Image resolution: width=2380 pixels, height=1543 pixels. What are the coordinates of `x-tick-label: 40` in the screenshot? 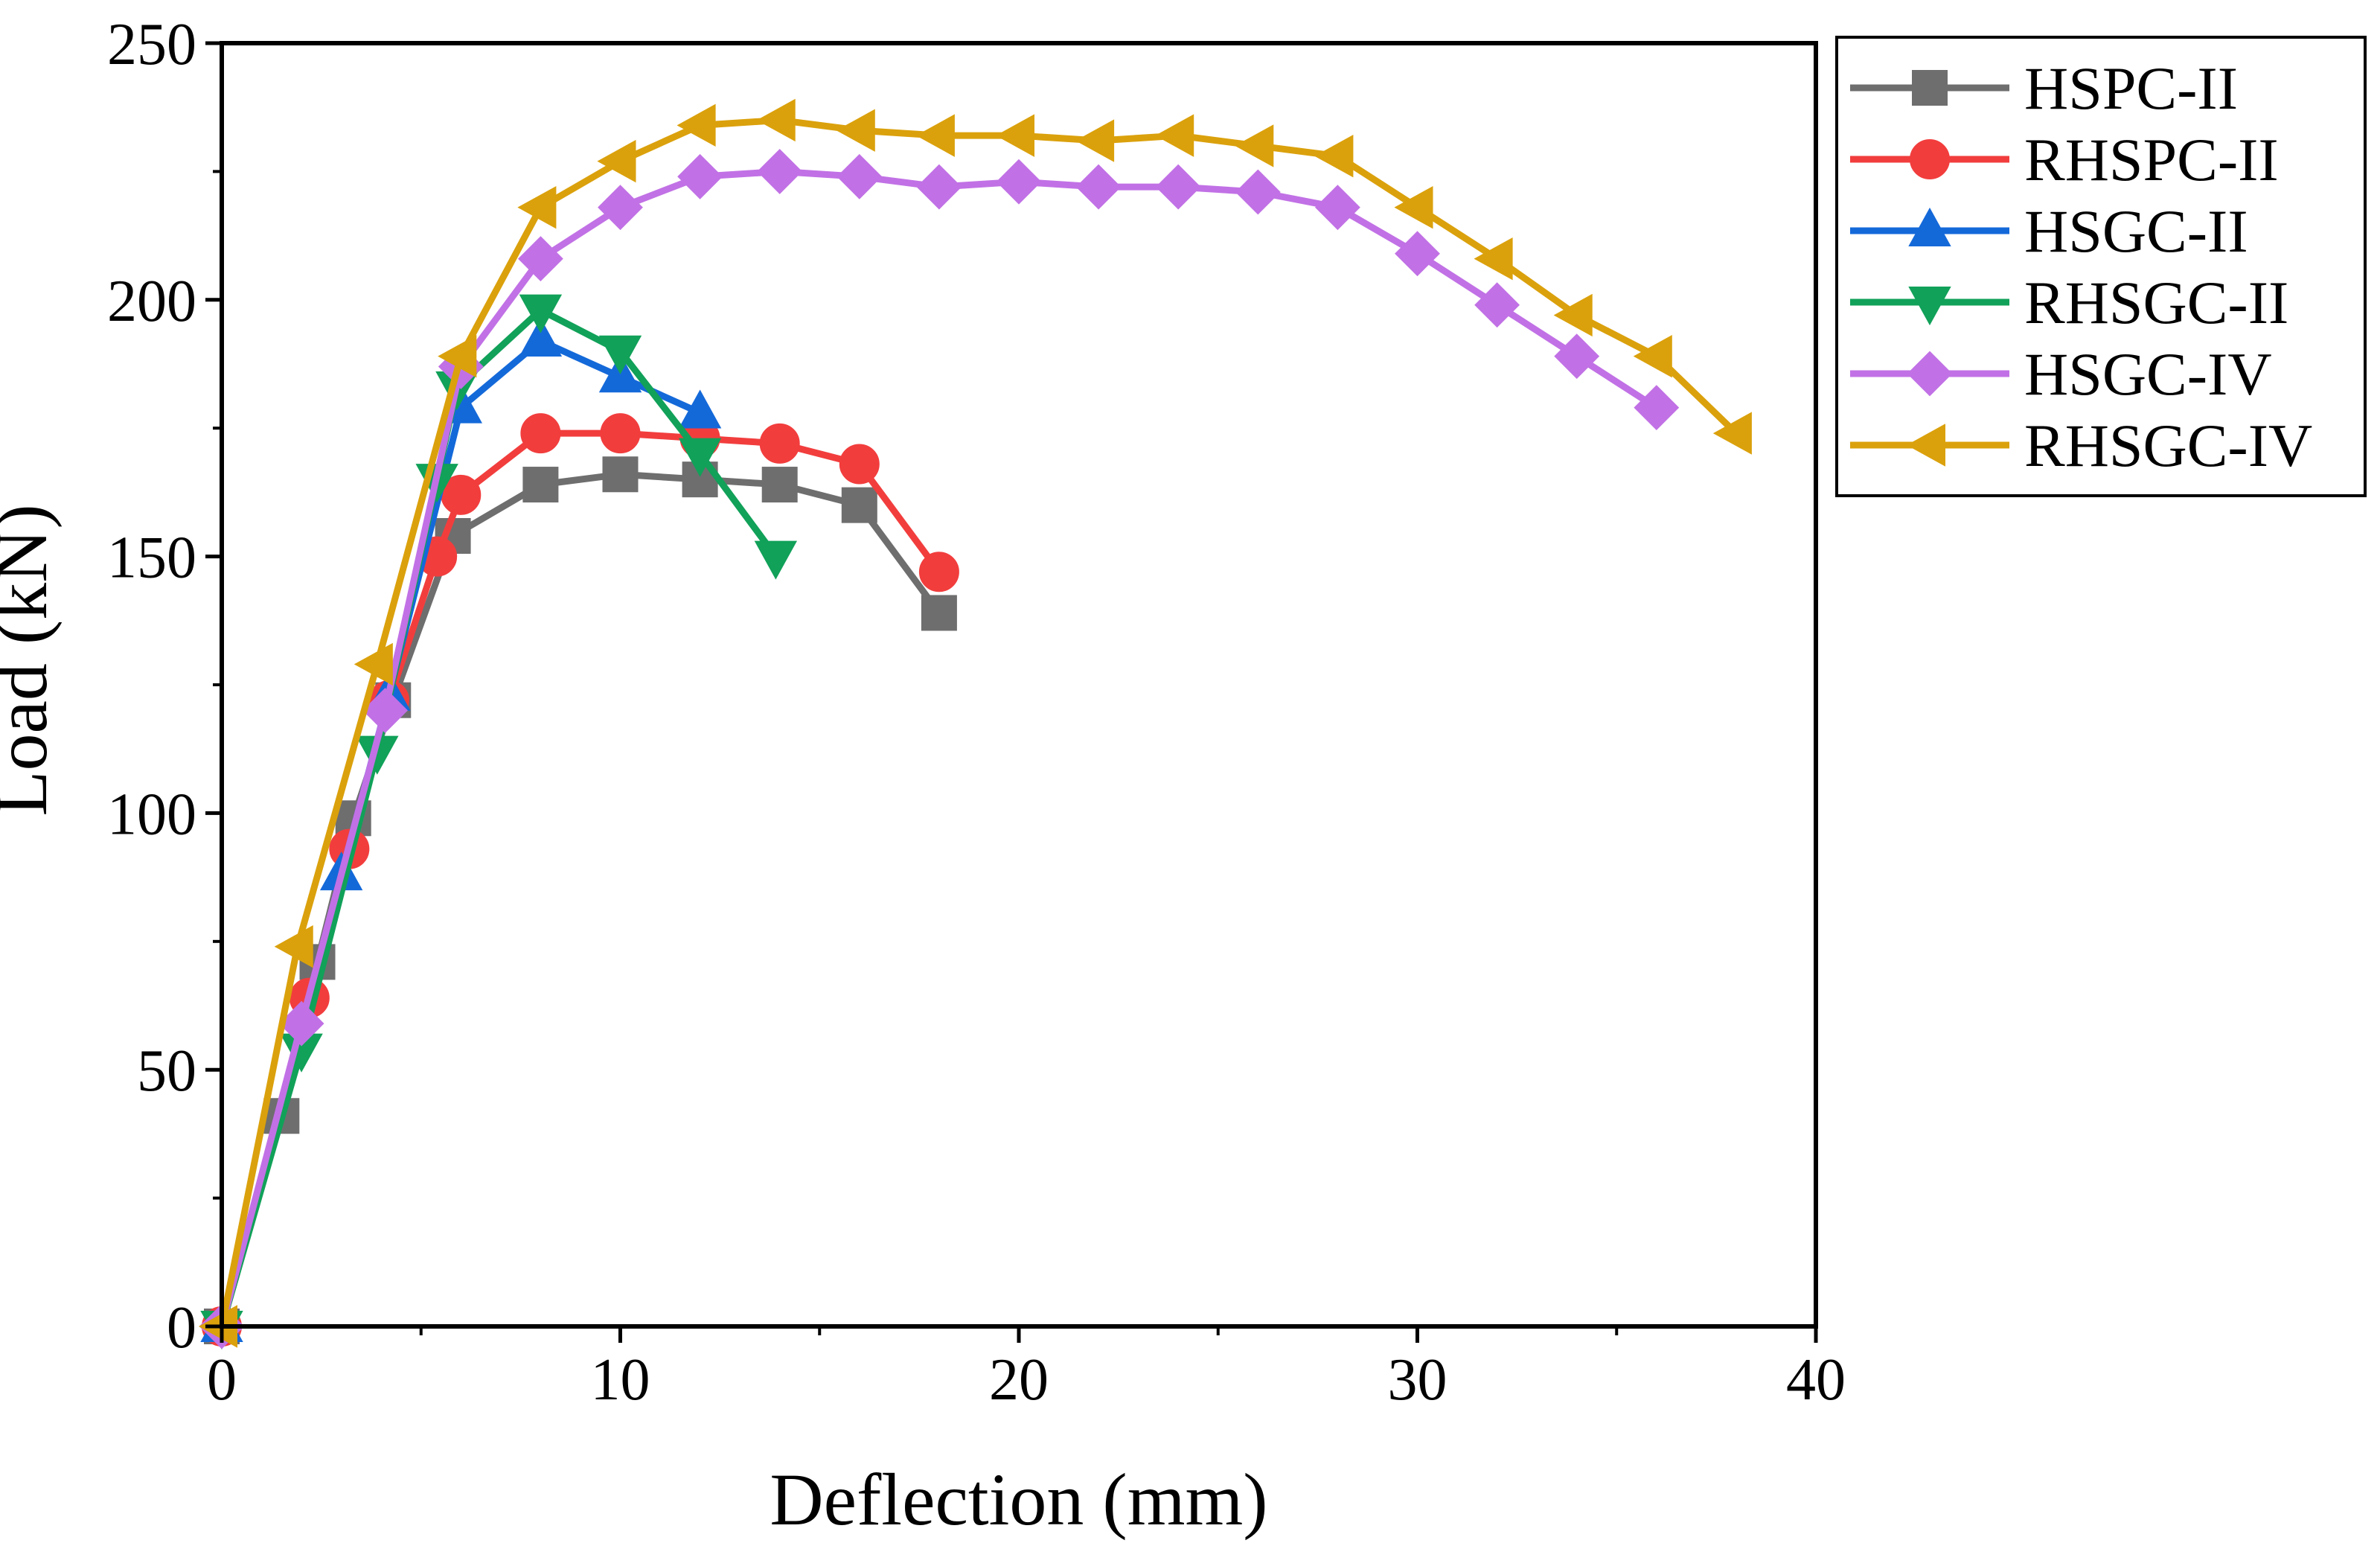 It's located at (1816, 1380).